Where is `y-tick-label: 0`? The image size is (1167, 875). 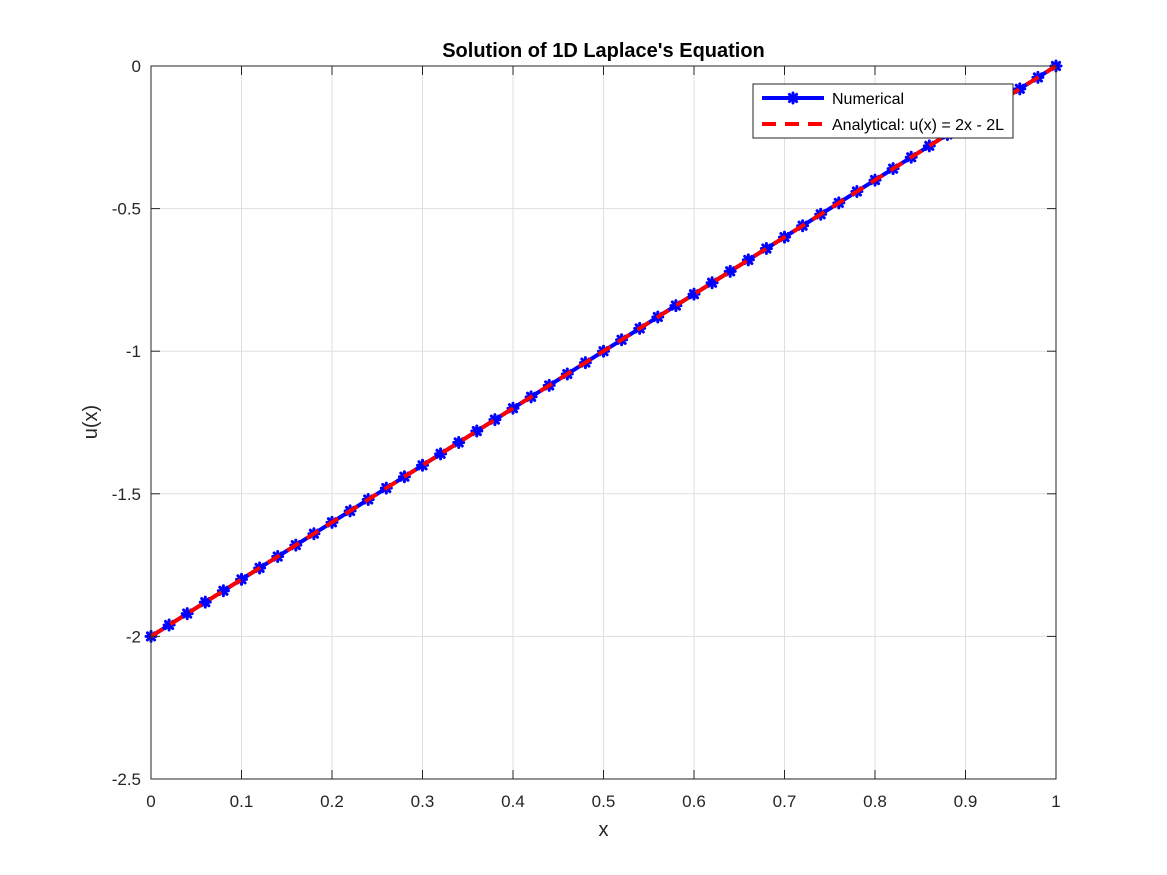
y-tick-label: 0 is located at coordinates (136, 66).